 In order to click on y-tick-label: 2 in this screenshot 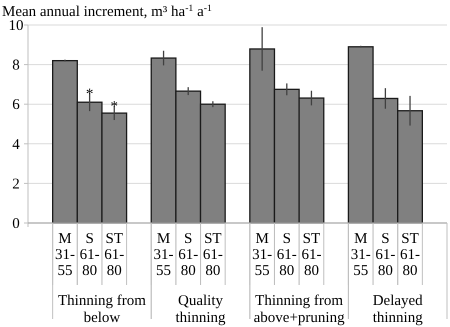, I will do `click(16, 184)`.